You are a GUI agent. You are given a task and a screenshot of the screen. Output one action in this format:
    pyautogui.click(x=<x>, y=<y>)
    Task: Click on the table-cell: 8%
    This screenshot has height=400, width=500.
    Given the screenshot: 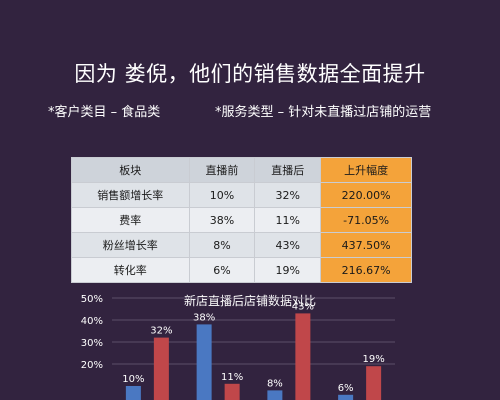 What is the action you would take?
    pyautogui.click(x=222, y=245)
    